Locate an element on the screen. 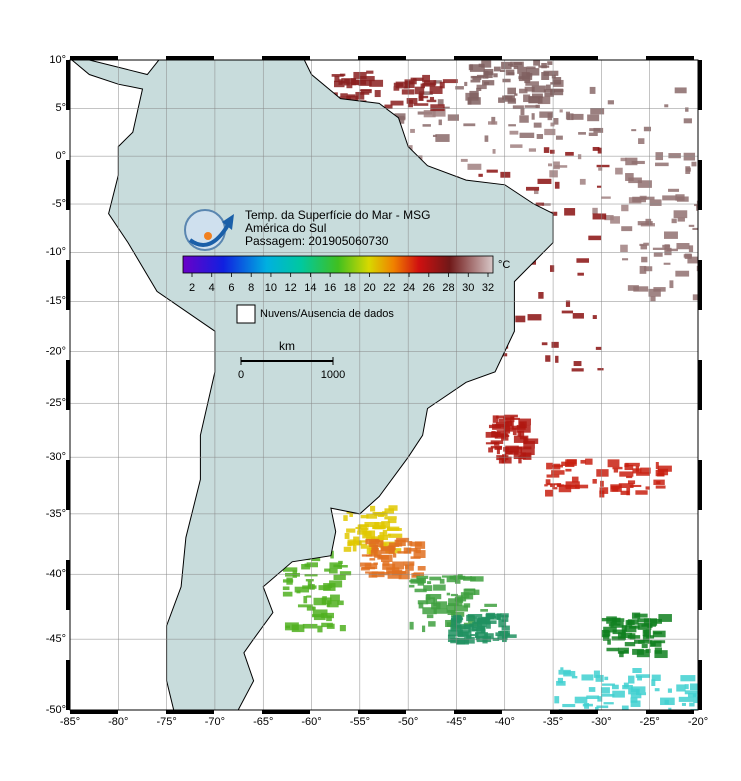 Image resolution: width=741 pixels, height=781 pixels. lat-tick-label: -50° is located at coordinates (56, 710).